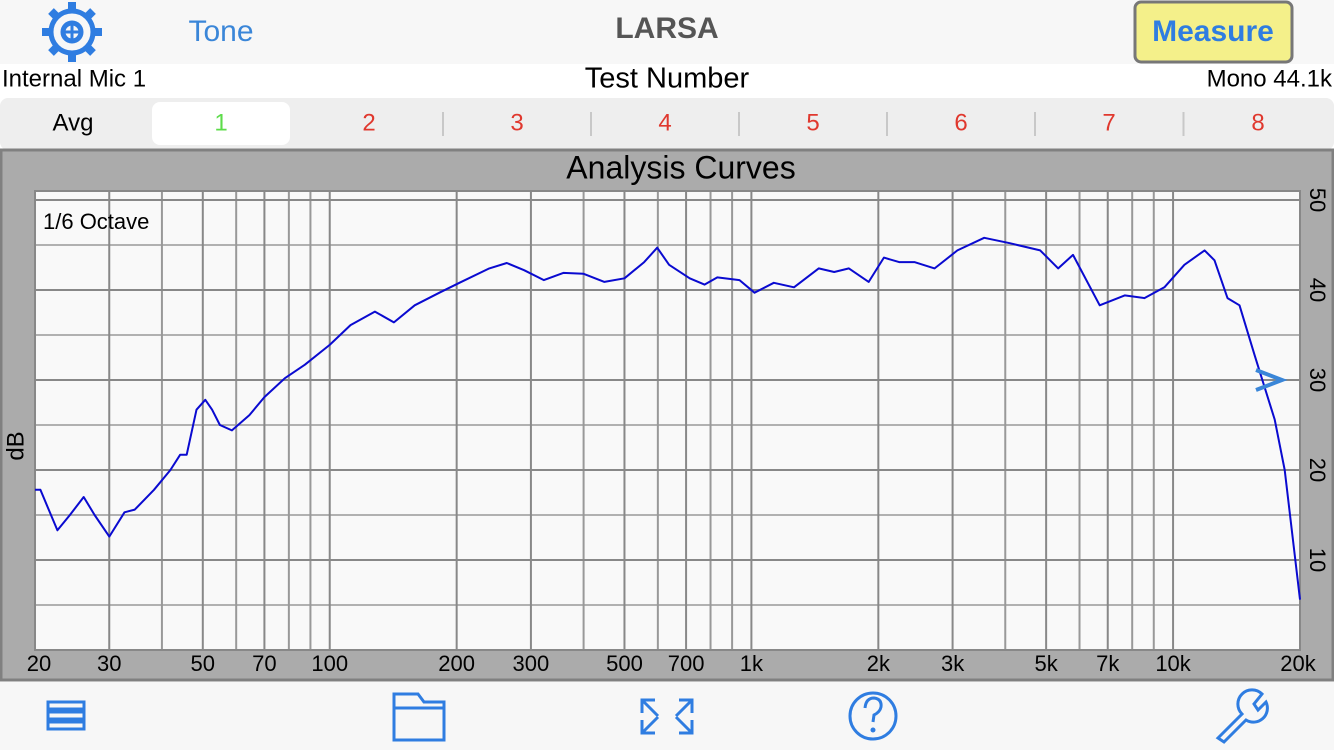 Image resolution: width=1334 pixels, height=750 pixels. What do you see at coordinates (531, 663) in the screenshot?
I see `x-tick-label: 300` at bounding box center [531, 663].